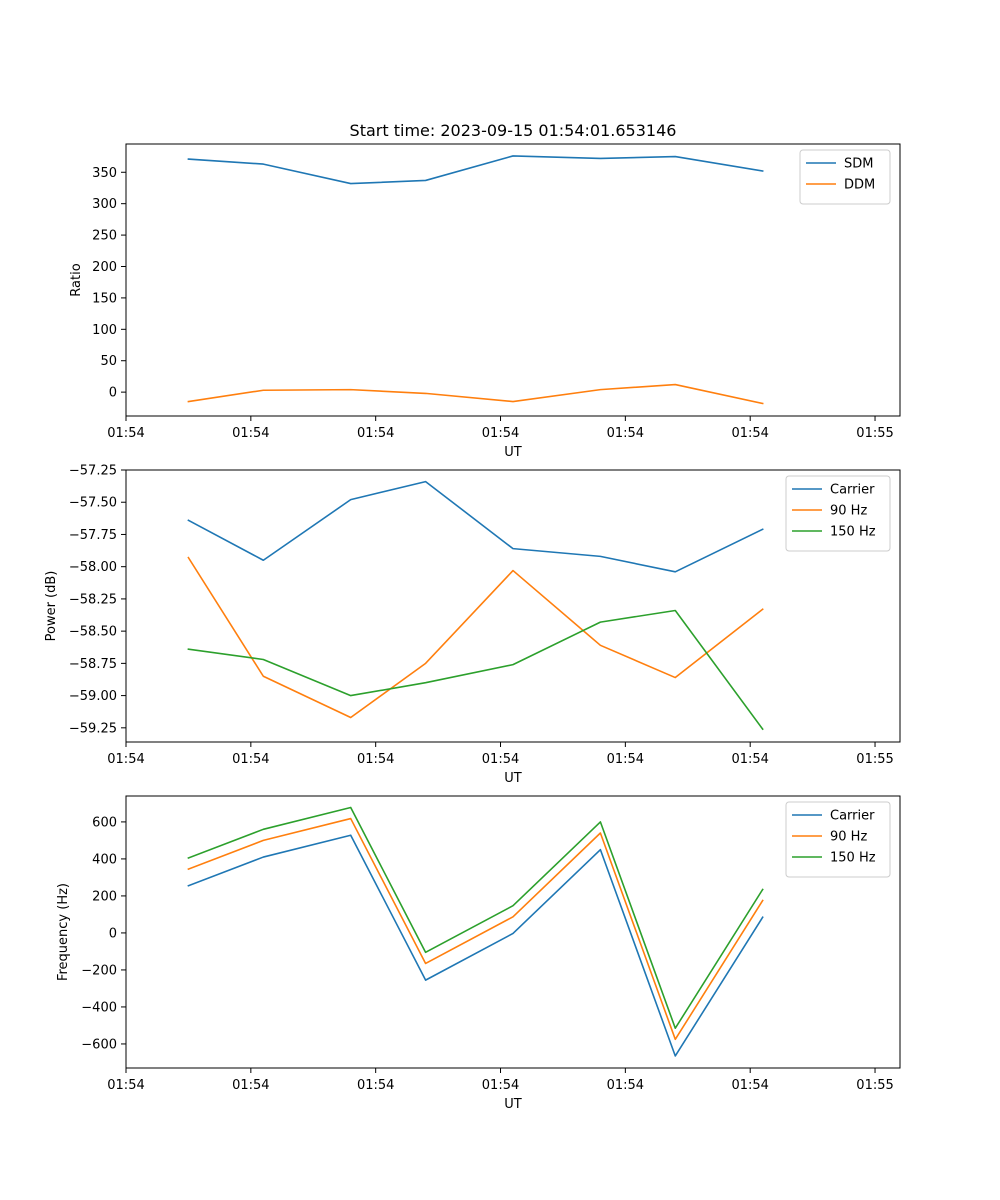  What do you see at coordinates (104, 173) in the screenshot?
I see `ratio-y-tick-label: 350` at bounding box center [104, 173].